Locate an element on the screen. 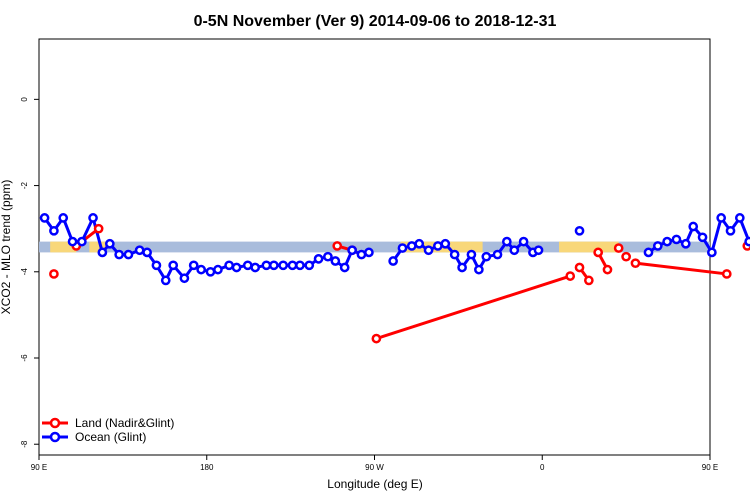 The height and width of the screenshot is (500, 750). y-tick-label: -8 is located at coordinates (24, 444).